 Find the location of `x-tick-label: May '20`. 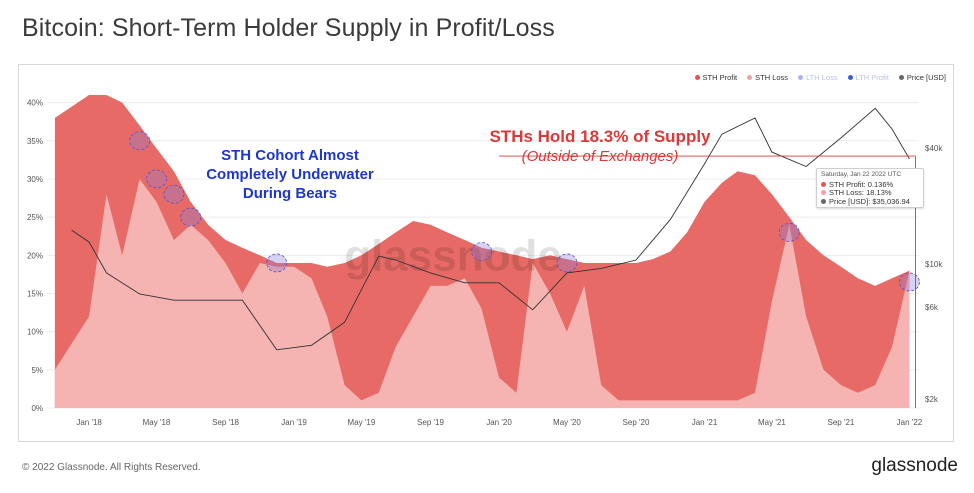

x-tick-label: May '20 is located at coordinates (567, 422).